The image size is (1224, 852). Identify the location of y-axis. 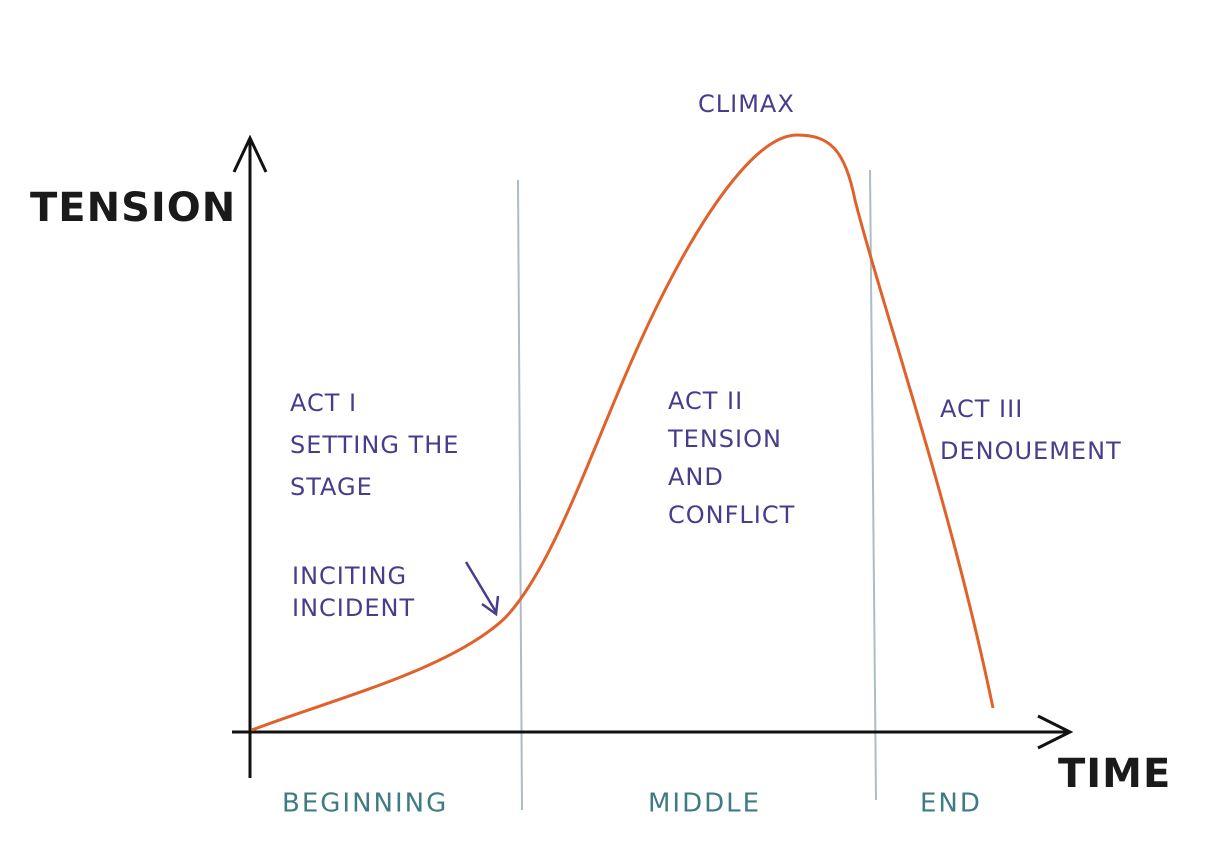
(250, 456).